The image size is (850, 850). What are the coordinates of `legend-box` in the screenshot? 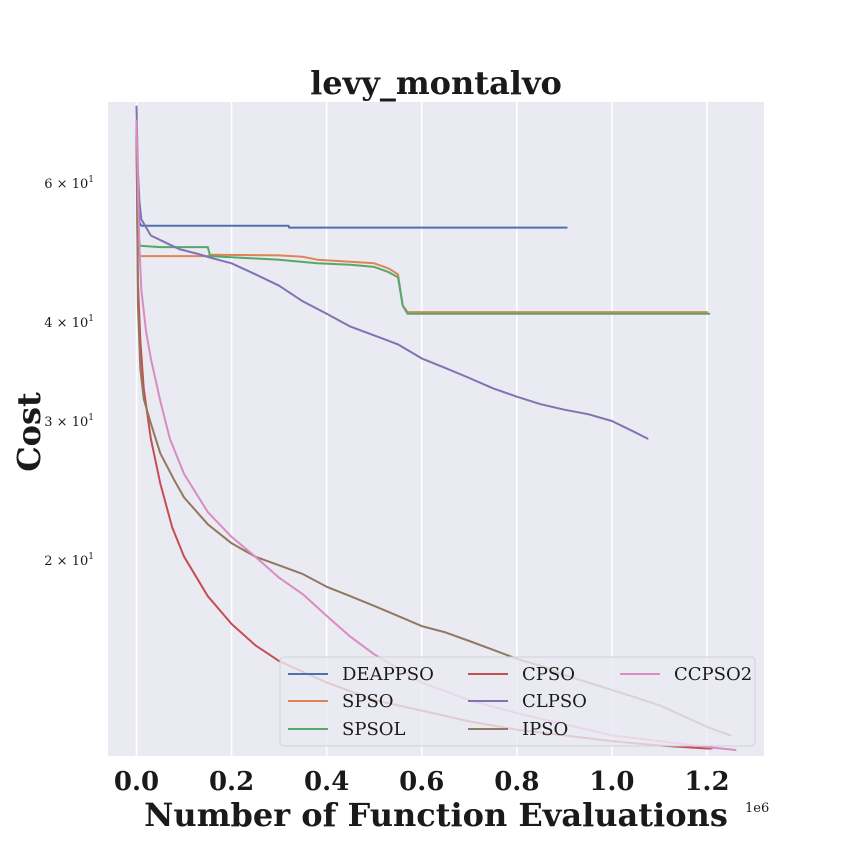 It's located at (517, 701).